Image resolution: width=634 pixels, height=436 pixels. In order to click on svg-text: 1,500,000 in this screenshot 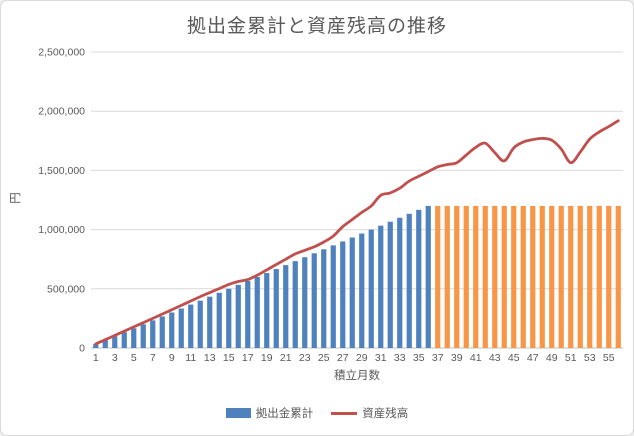, I will do `click(61, 171)`.